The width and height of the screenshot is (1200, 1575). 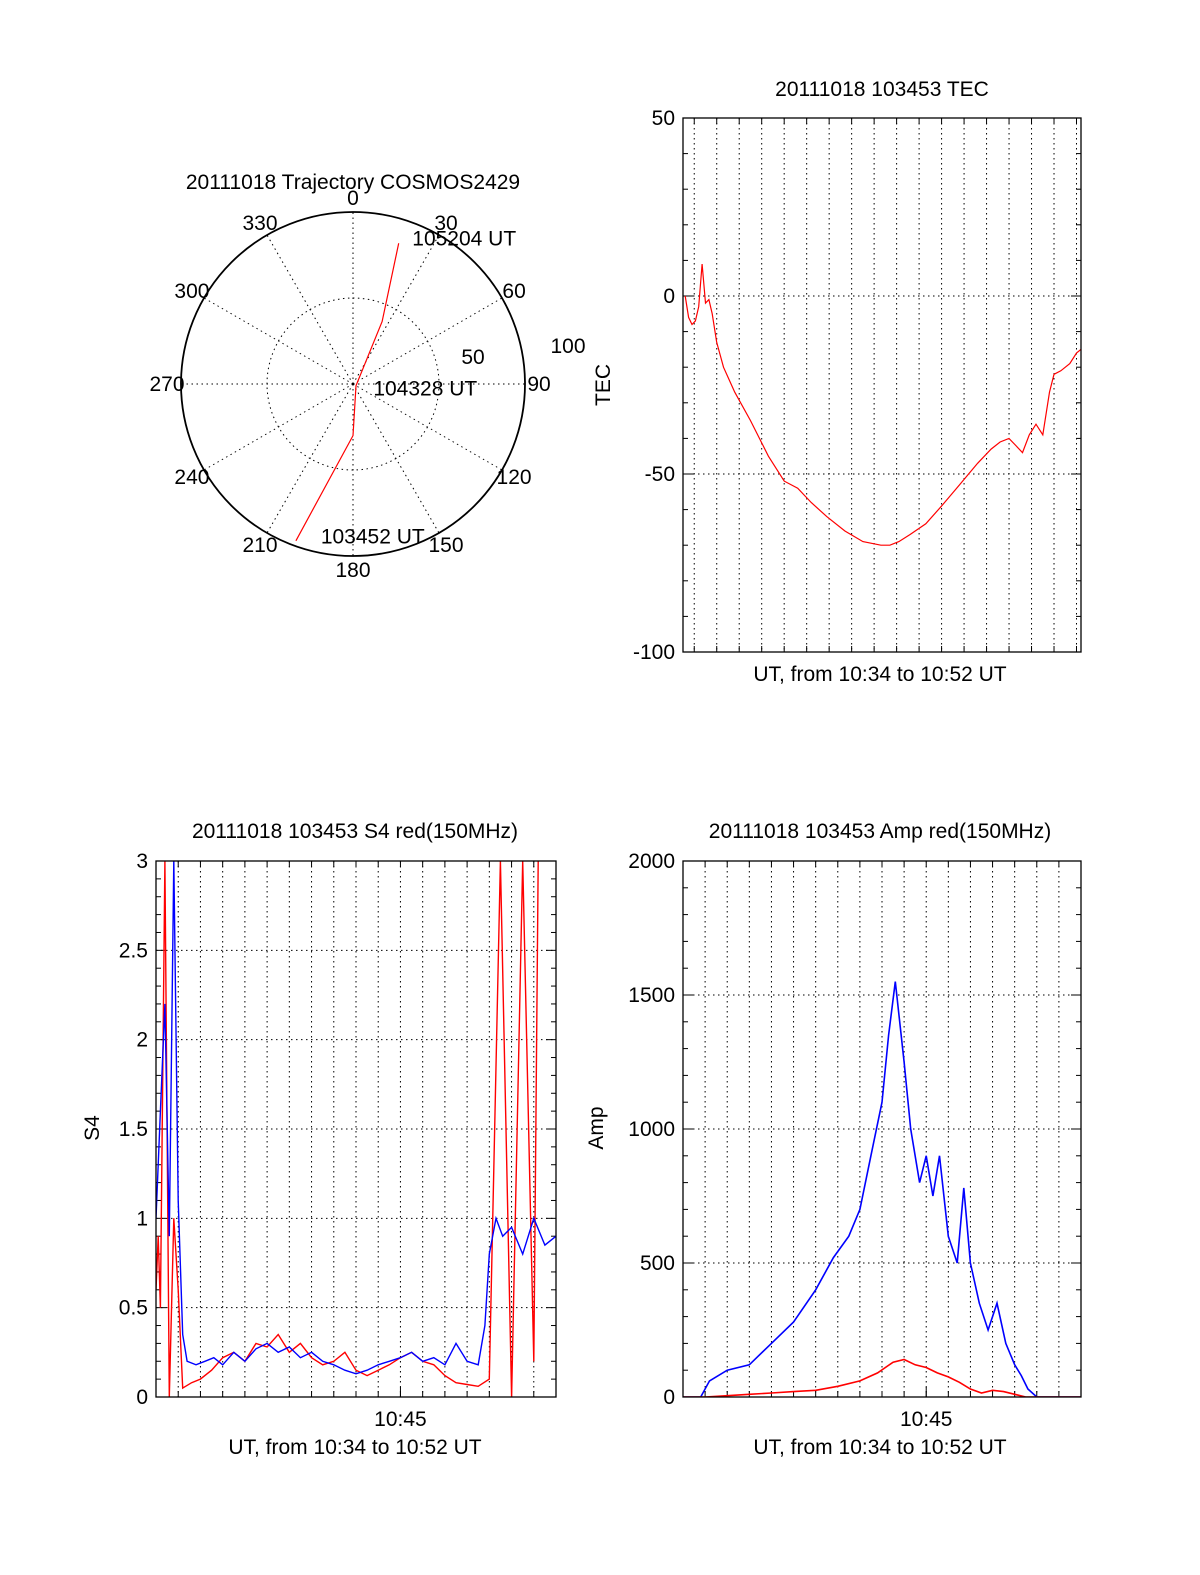 I want to click on y-tick-label: 0.5, so click(x=133, y=1308).